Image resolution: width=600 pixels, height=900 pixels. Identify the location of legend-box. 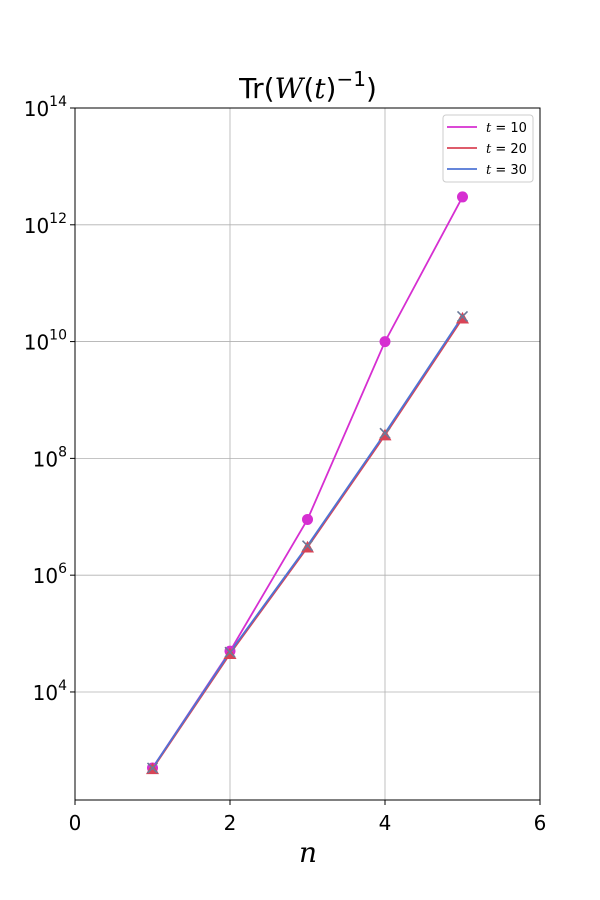
(488, 148).